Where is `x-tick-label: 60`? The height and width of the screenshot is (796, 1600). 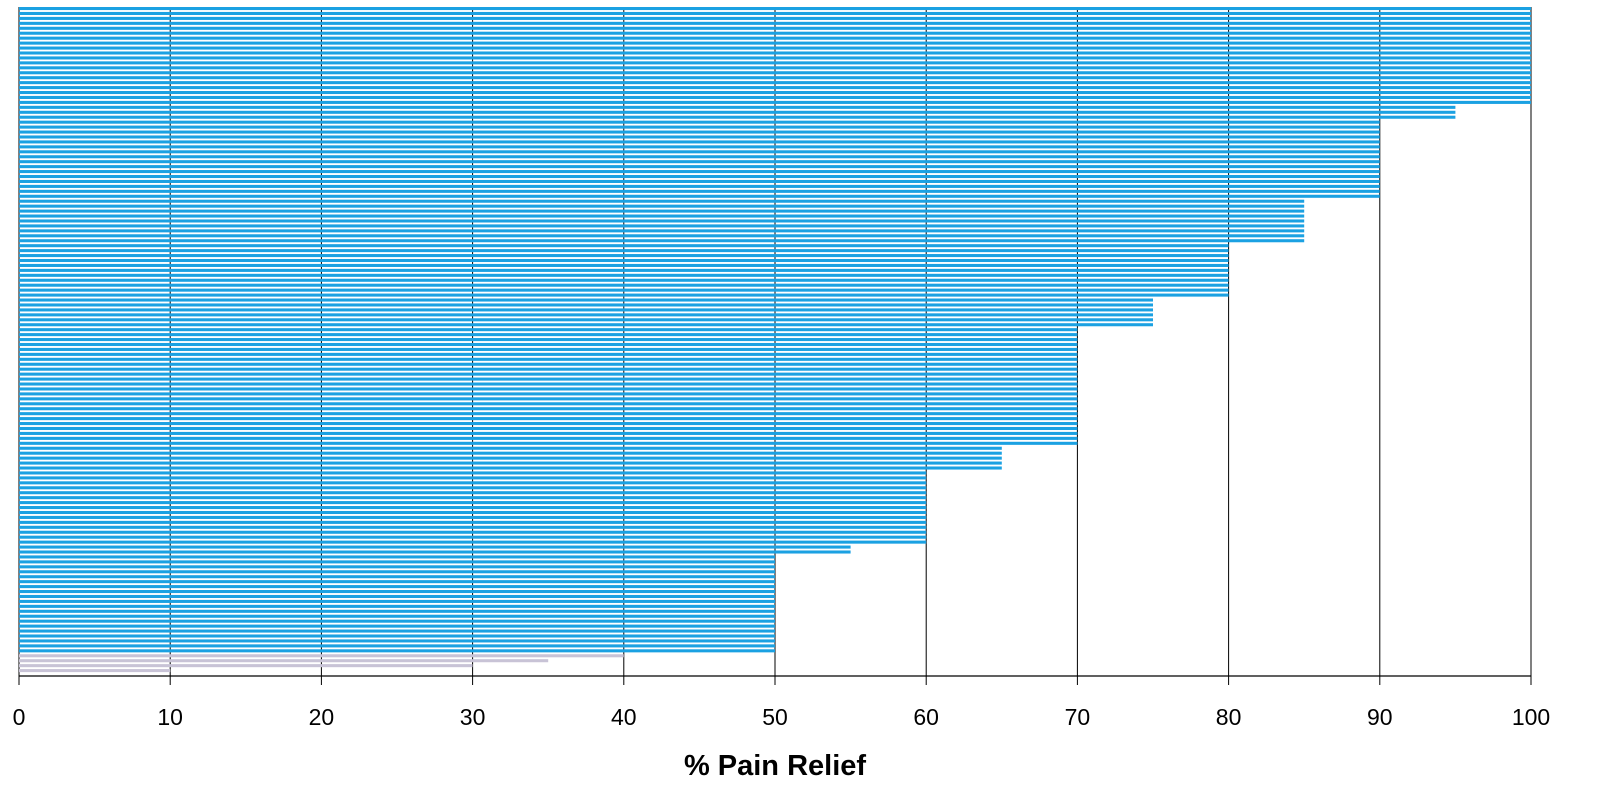
x-tick-label: 60 is located at coordinates (926, 717).